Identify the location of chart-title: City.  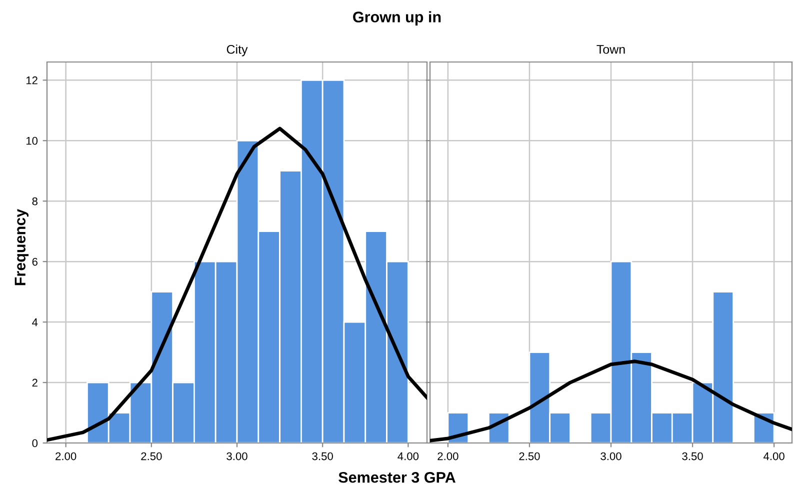
(237, 50).